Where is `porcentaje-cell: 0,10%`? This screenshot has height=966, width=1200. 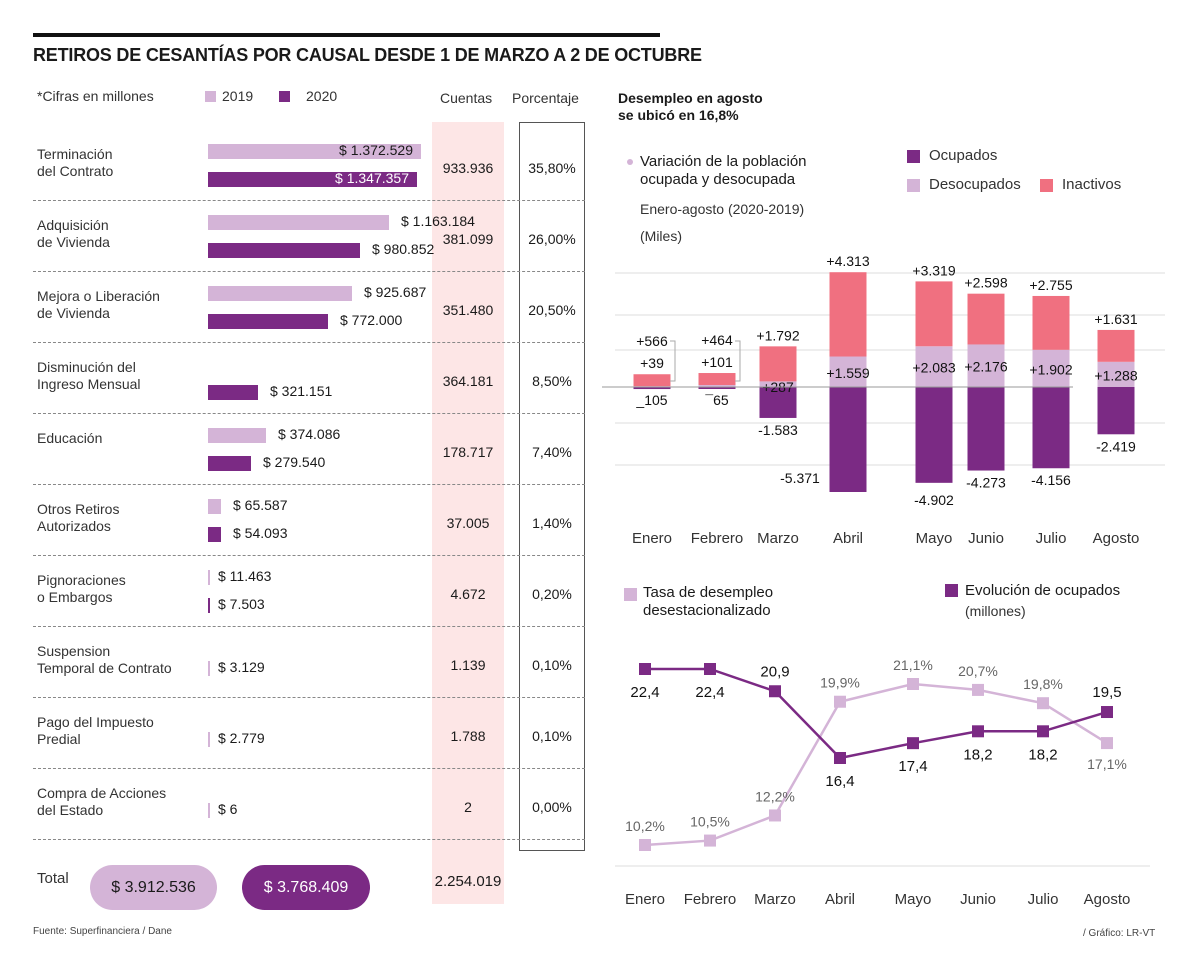 porcentaje-cell: 0,10% is located at coordinates (552, 736).